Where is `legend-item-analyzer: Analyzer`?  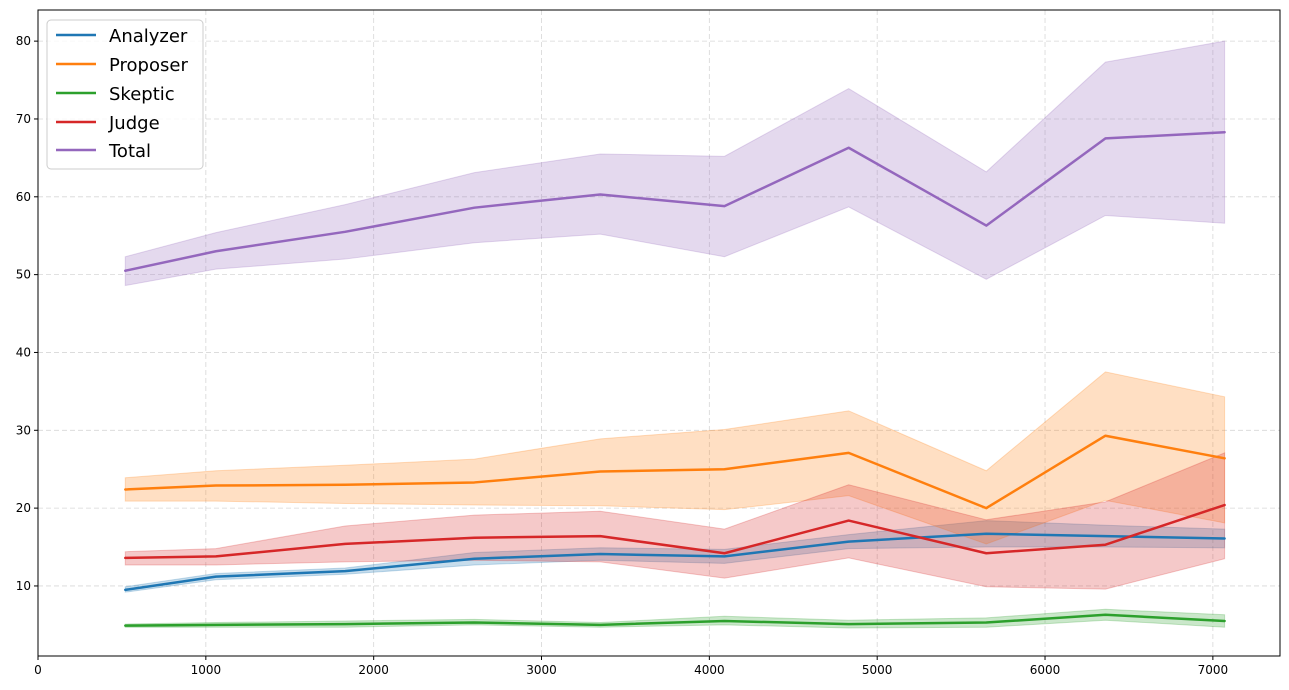 legend-item-analyzer: Analyzer is located at coordinates (122, 36).